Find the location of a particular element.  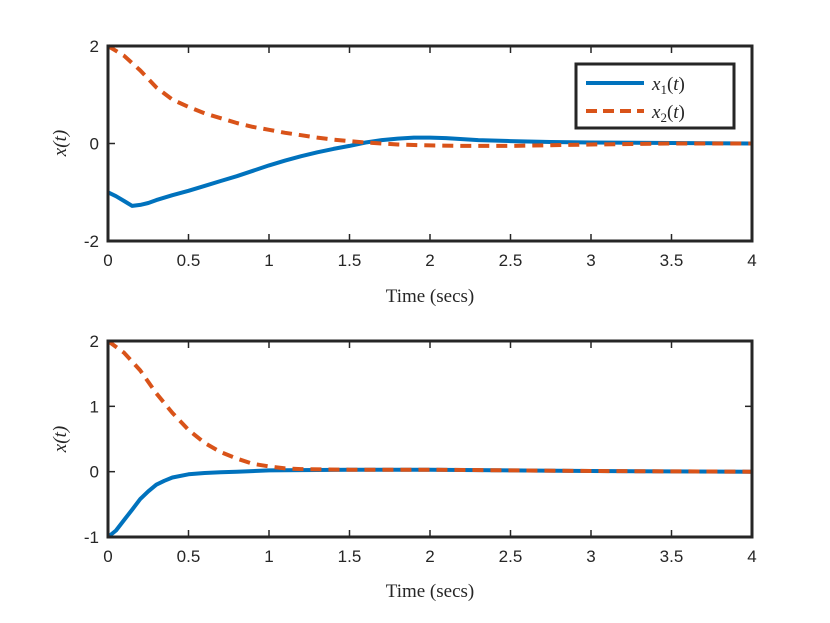

y-tick-label: -2 is located at coordinates (91, 241).